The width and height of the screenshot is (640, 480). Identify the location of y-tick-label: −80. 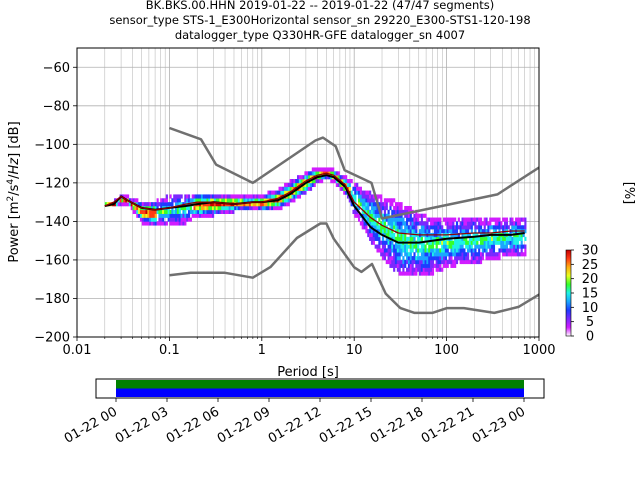
(56, 106).